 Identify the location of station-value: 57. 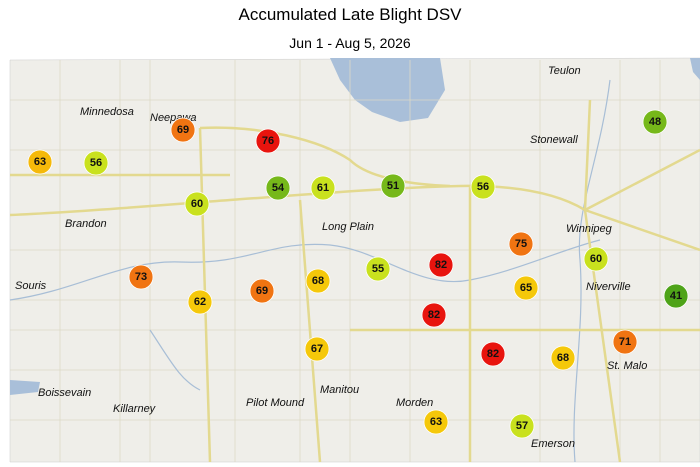
(522, 426).